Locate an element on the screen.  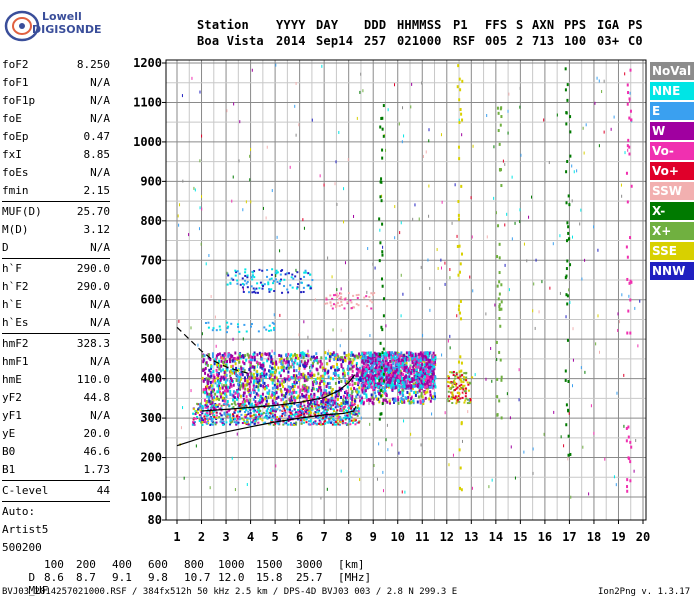
polarization-legend: NoVal NNE E W Vo- Vo+ SSW X- X+ SSE NNW is located at coordinates (672, 172).